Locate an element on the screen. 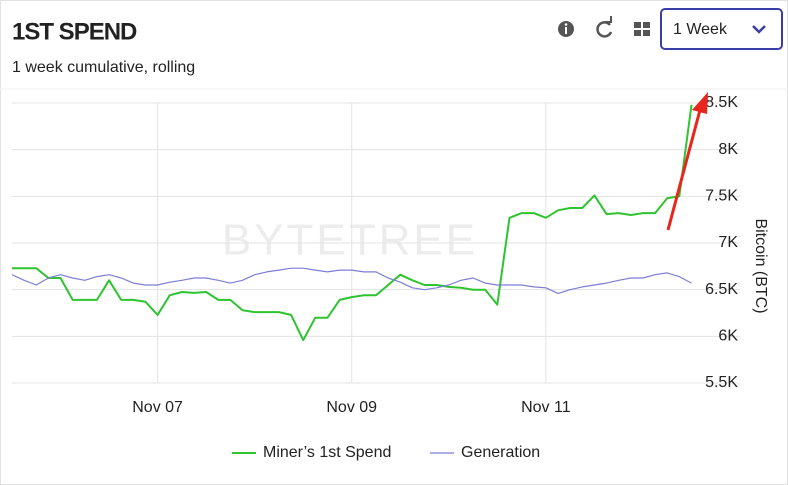 This screenshot has width=788, height=485. y-tick-label: 8K is located at coordinates (728, 149).